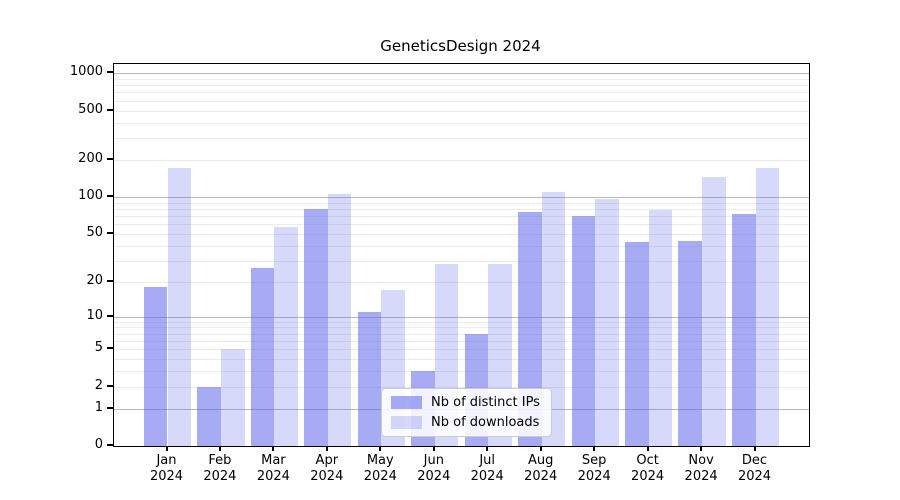 The height and width of the screenshot is (500, 900). What do you see at coordinates (743, 330) in the screenshot?
I see `bar-distinct-ips-dec` at bounding box center [743, 330].